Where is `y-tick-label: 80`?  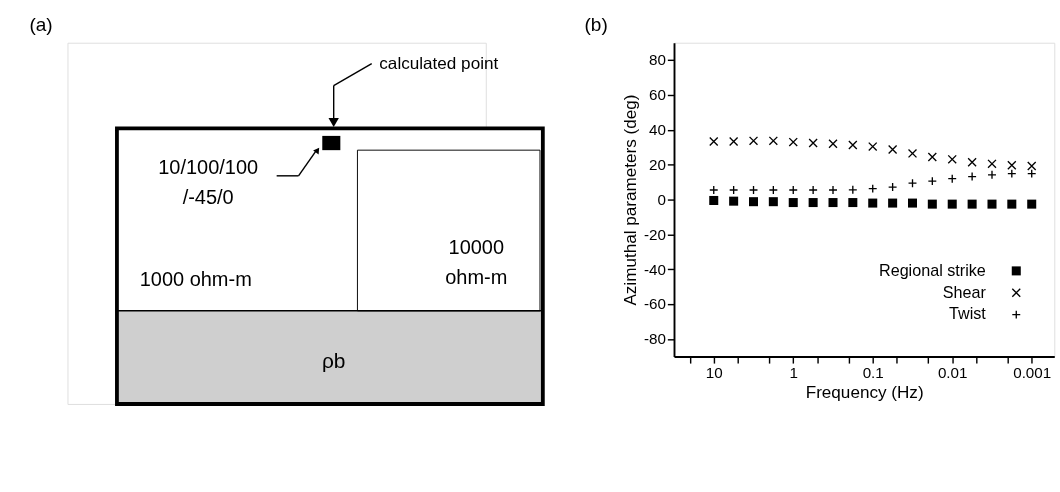 y-tick-label: 80 is located at coordinates (657, 60).